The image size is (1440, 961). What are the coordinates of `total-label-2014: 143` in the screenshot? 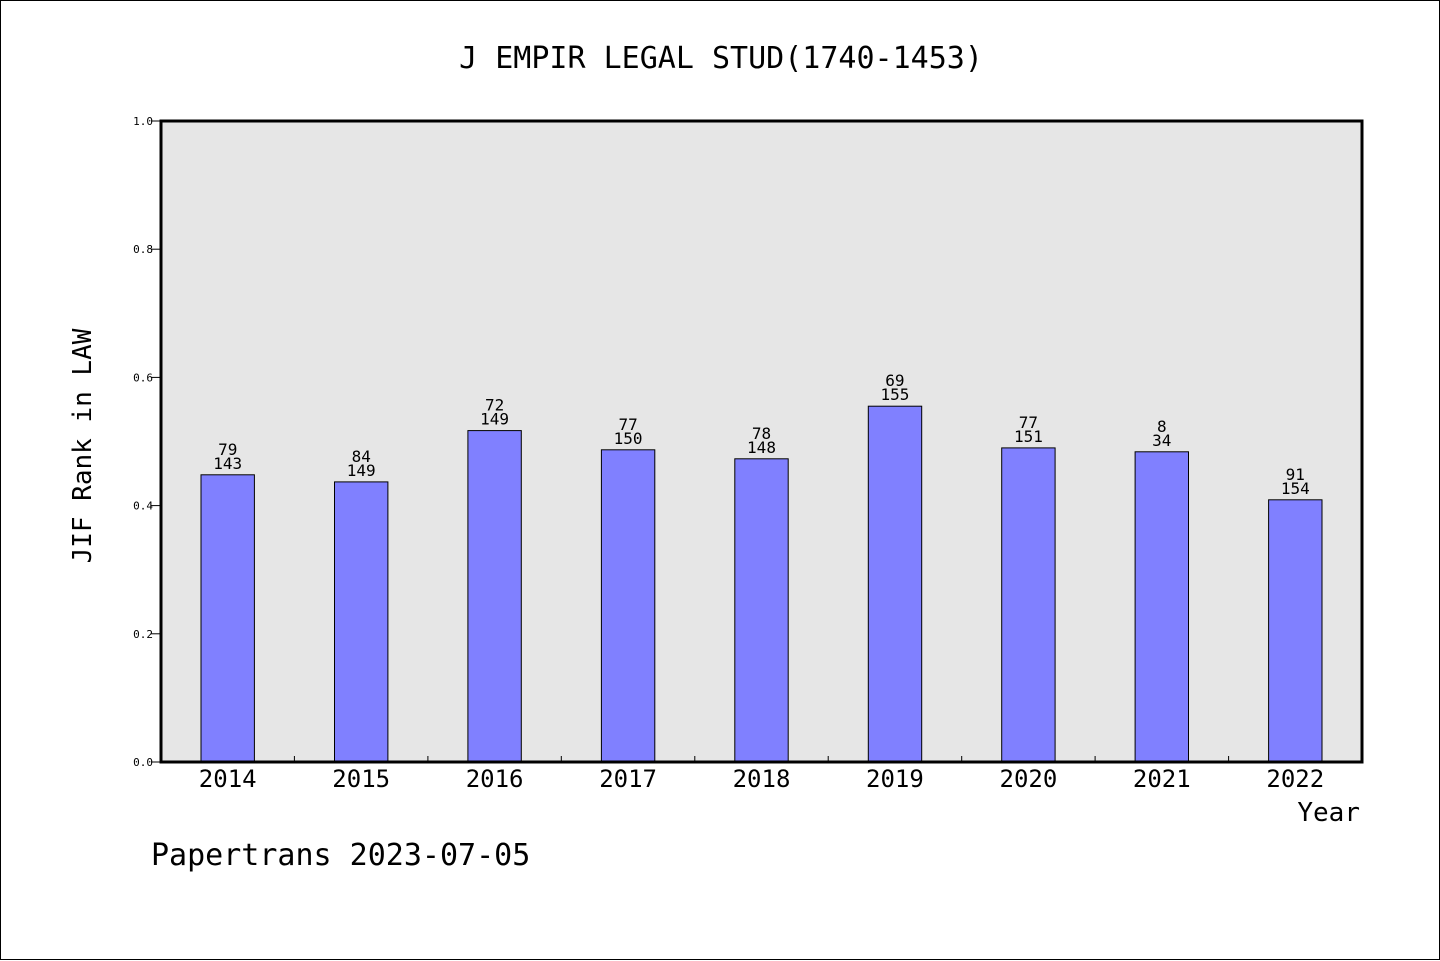 It's located at (227, 463).